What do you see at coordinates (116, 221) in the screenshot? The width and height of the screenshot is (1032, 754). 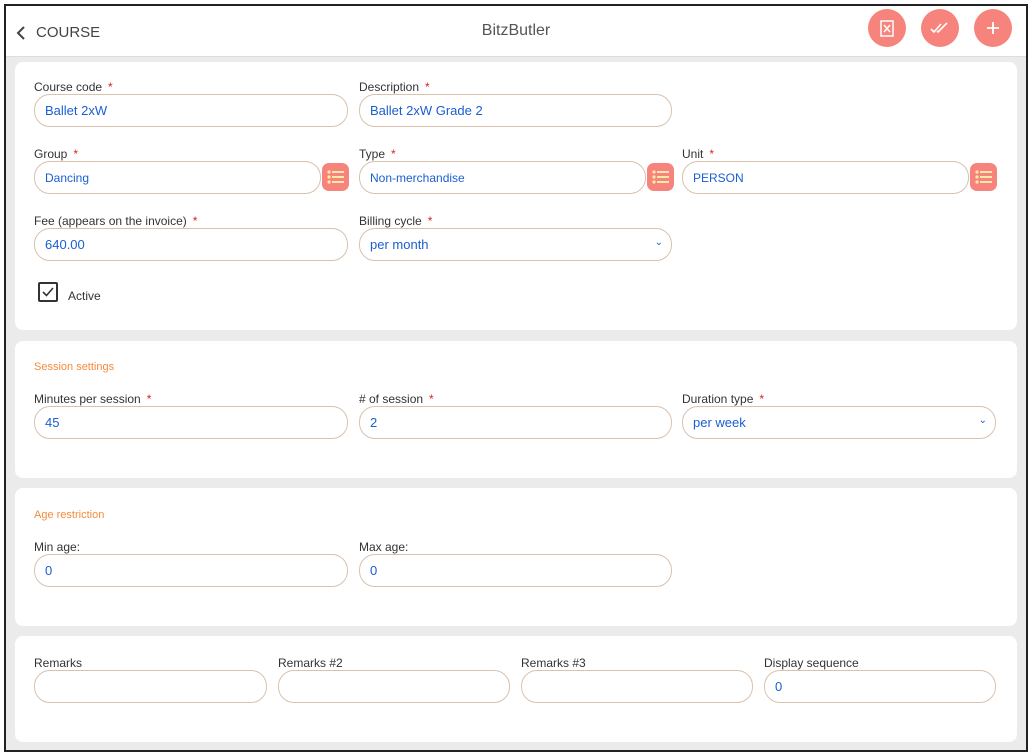 I see `fee-label: Fee (appears on the invoice) *` at bounding box center [116, 221].